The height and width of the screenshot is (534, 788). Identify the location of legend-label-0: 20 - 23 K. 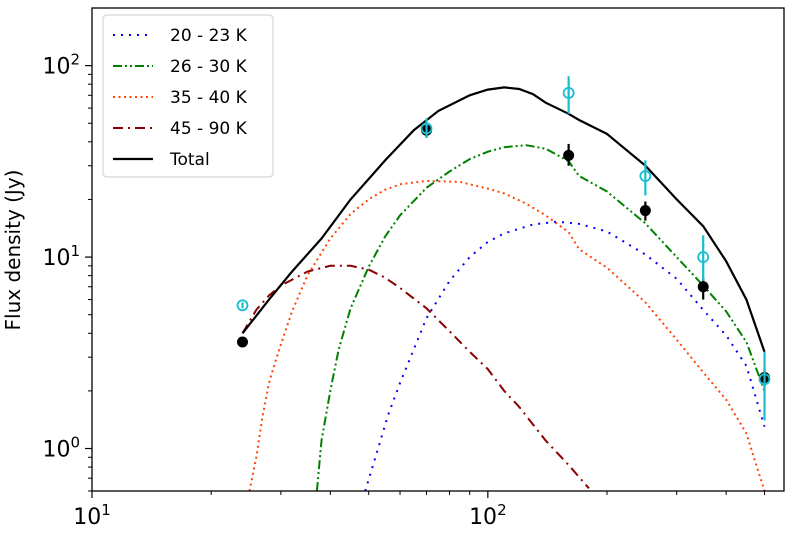
(209, 36).